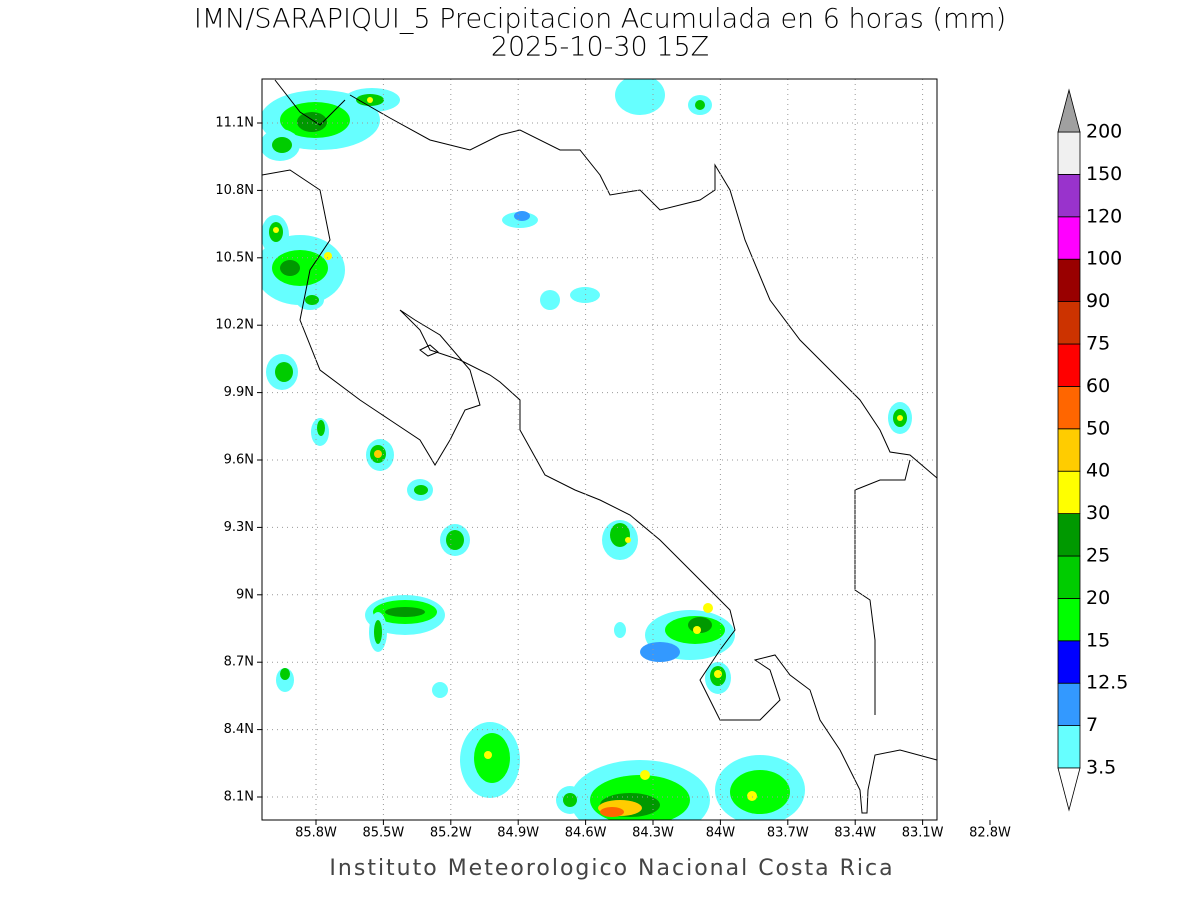 The height and width of the screenshot is (900, 1200). Describe the element at coordinates (239, 729) in the screenshot. I see `lat-label: 8.4N` at that location.